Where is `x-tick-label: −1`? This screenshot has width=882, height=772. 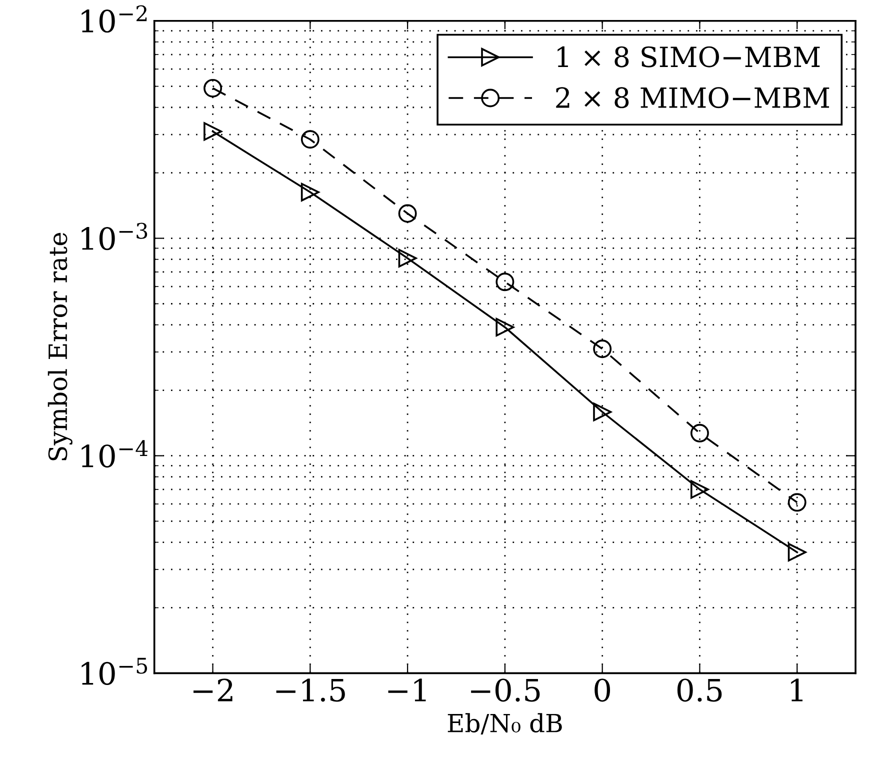
x-tick-label: −1 is located at coordinates (407, 690).